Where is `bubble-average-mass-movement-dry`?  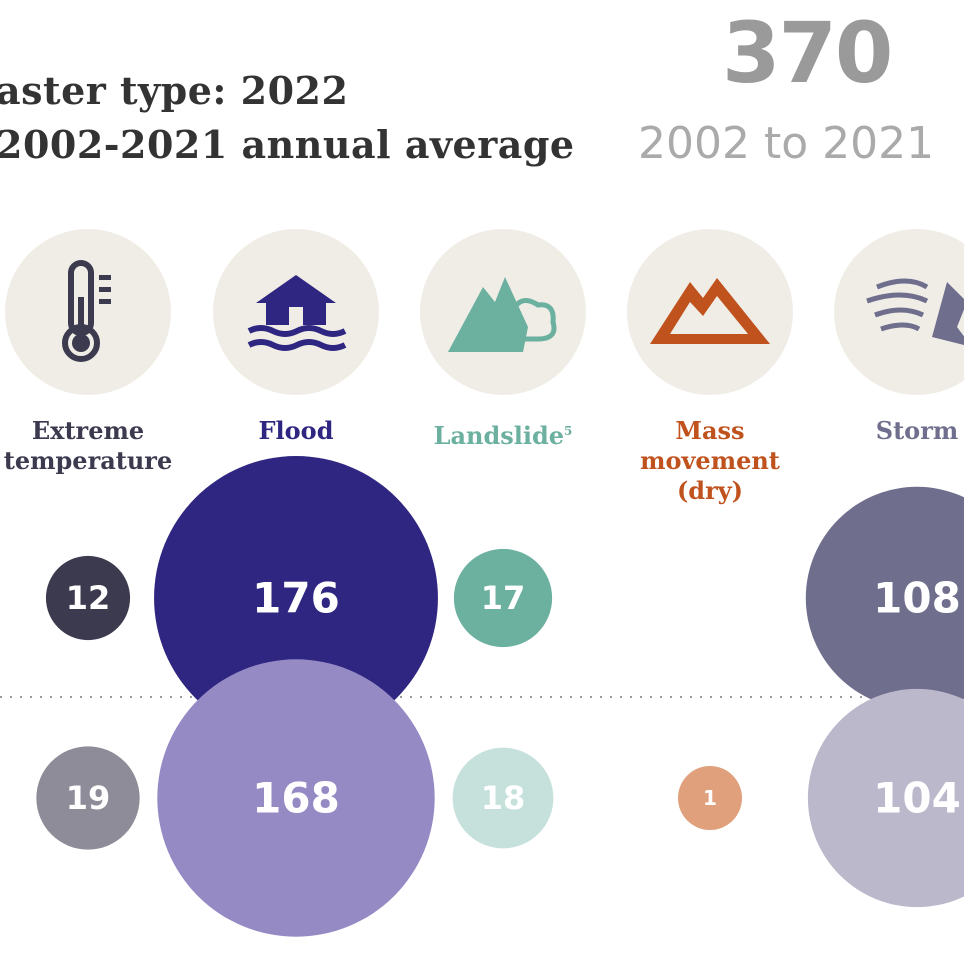
bubble-average-mass-movement-dry is located at coordinates (710, 798).